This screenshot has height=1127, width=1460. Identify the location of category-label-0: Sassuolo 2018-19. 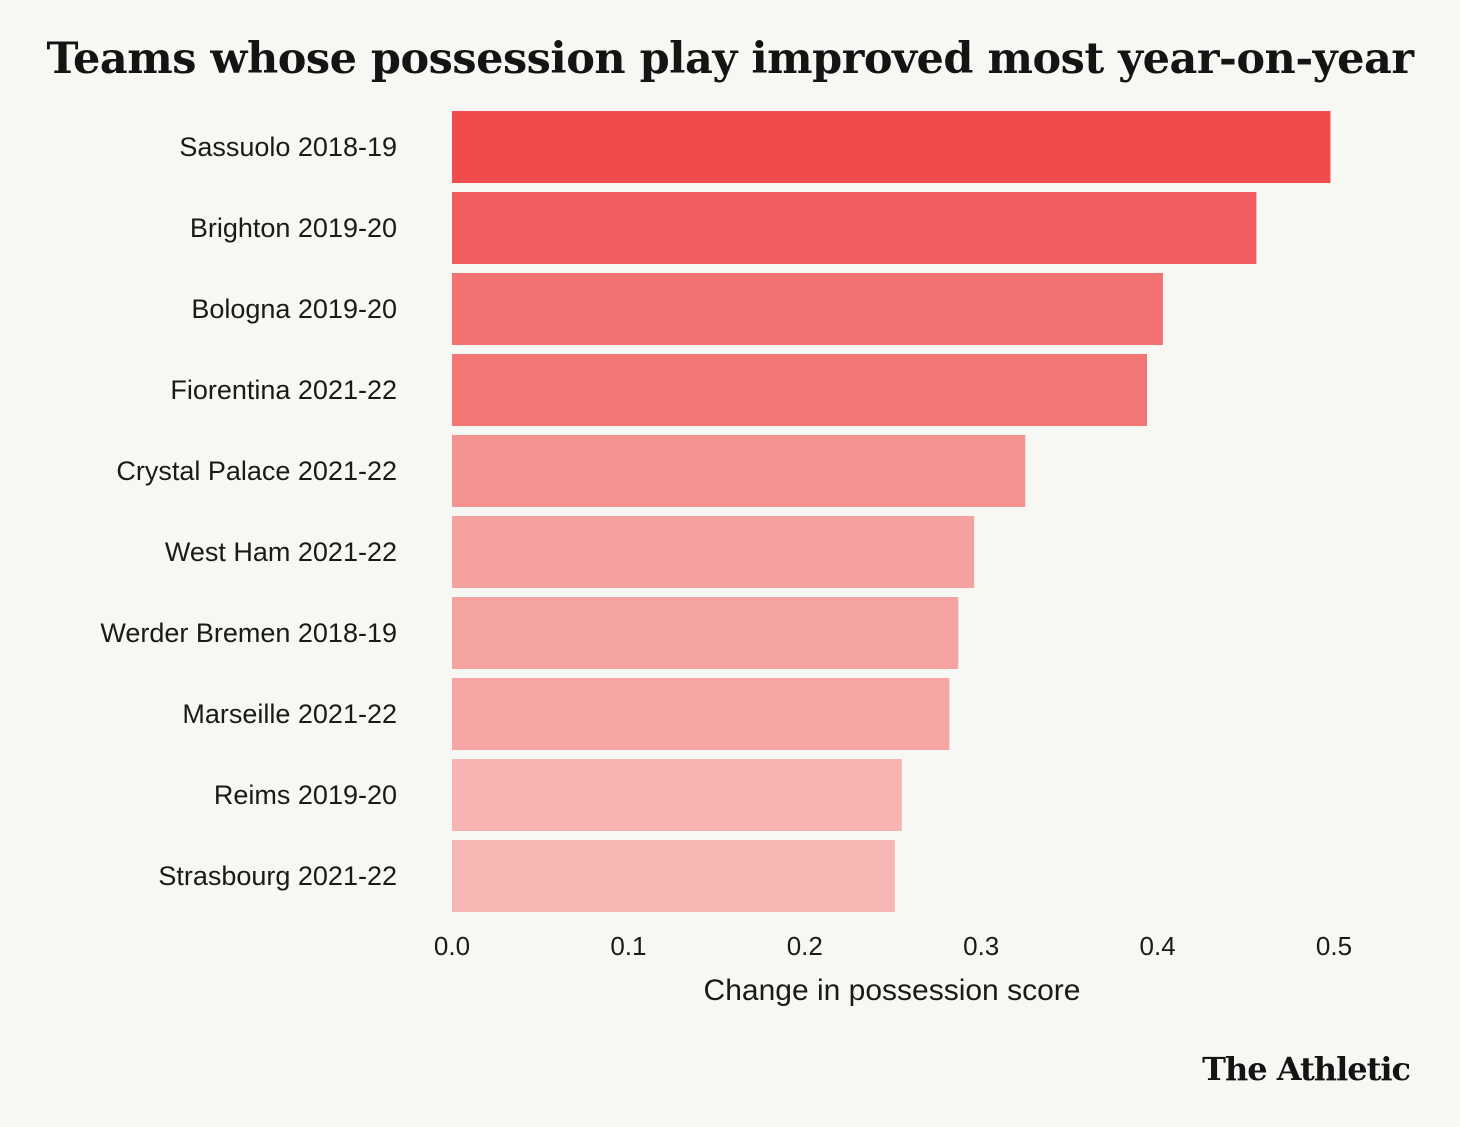
(288, 147).